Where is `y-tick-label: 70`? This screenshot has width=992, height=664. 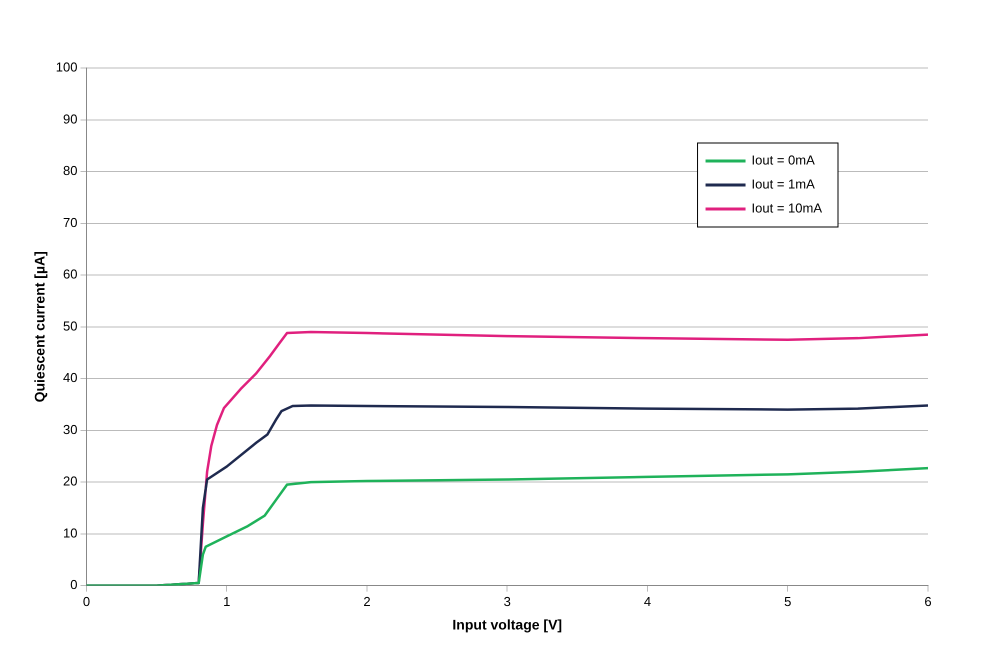 y-tick-label: 70 is located at coordinates (70, 222).